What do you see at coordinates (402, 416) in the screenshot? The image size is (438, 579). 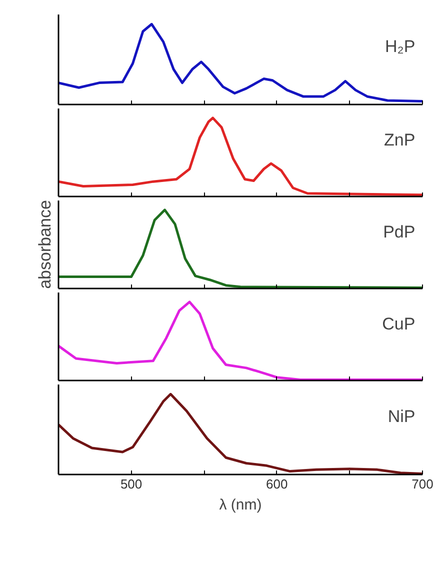 I see `text: NiP` at bounding box center [402, 416].